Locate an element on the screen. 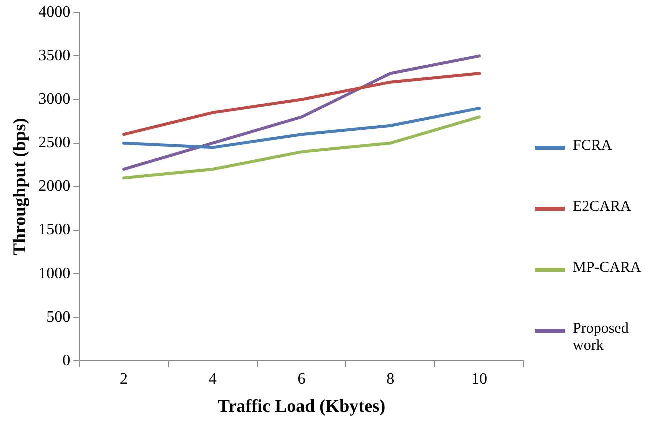  legend-label: MP-CARA is located at coordinates (607, 268).